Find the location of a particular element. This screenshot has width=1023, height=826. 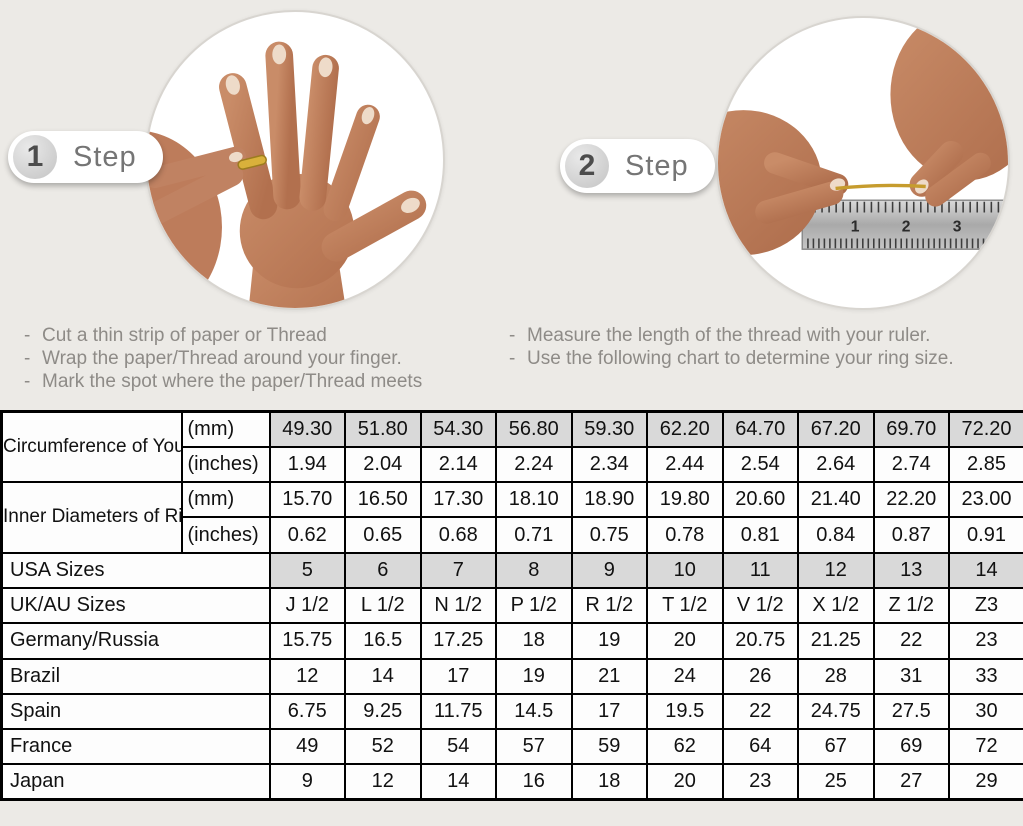

measure-value-cell: 62.20 is located at coordinates (685, 429).